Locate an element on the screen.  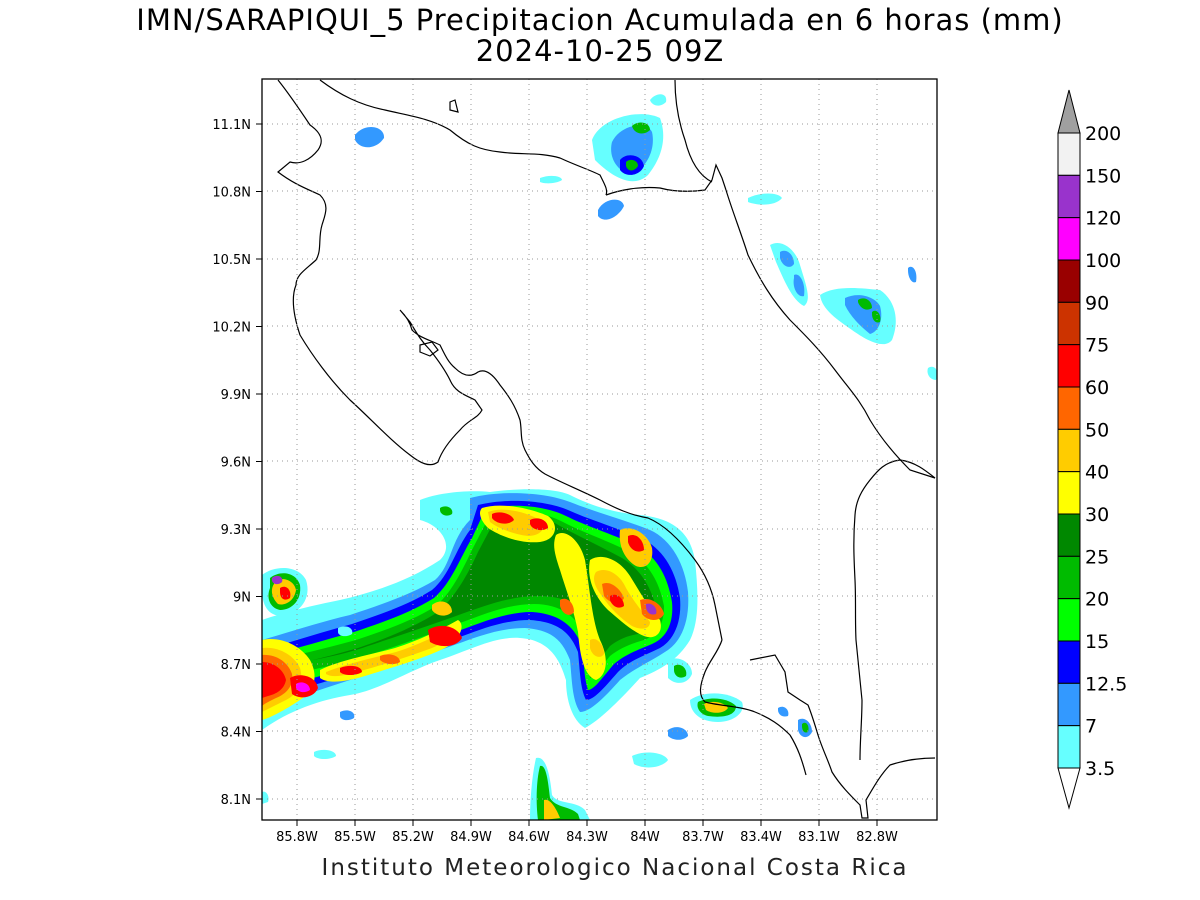
lon-tick-label: 84.3W is located at coordinates (587, 837).